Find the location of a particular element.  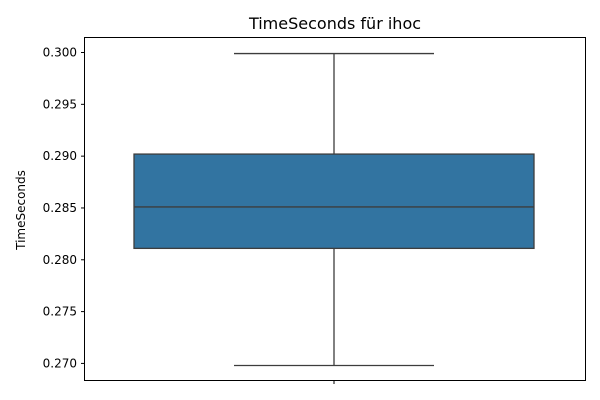

chart-title: TimeSeconds für ihoc is located at coordinates (334, 23).